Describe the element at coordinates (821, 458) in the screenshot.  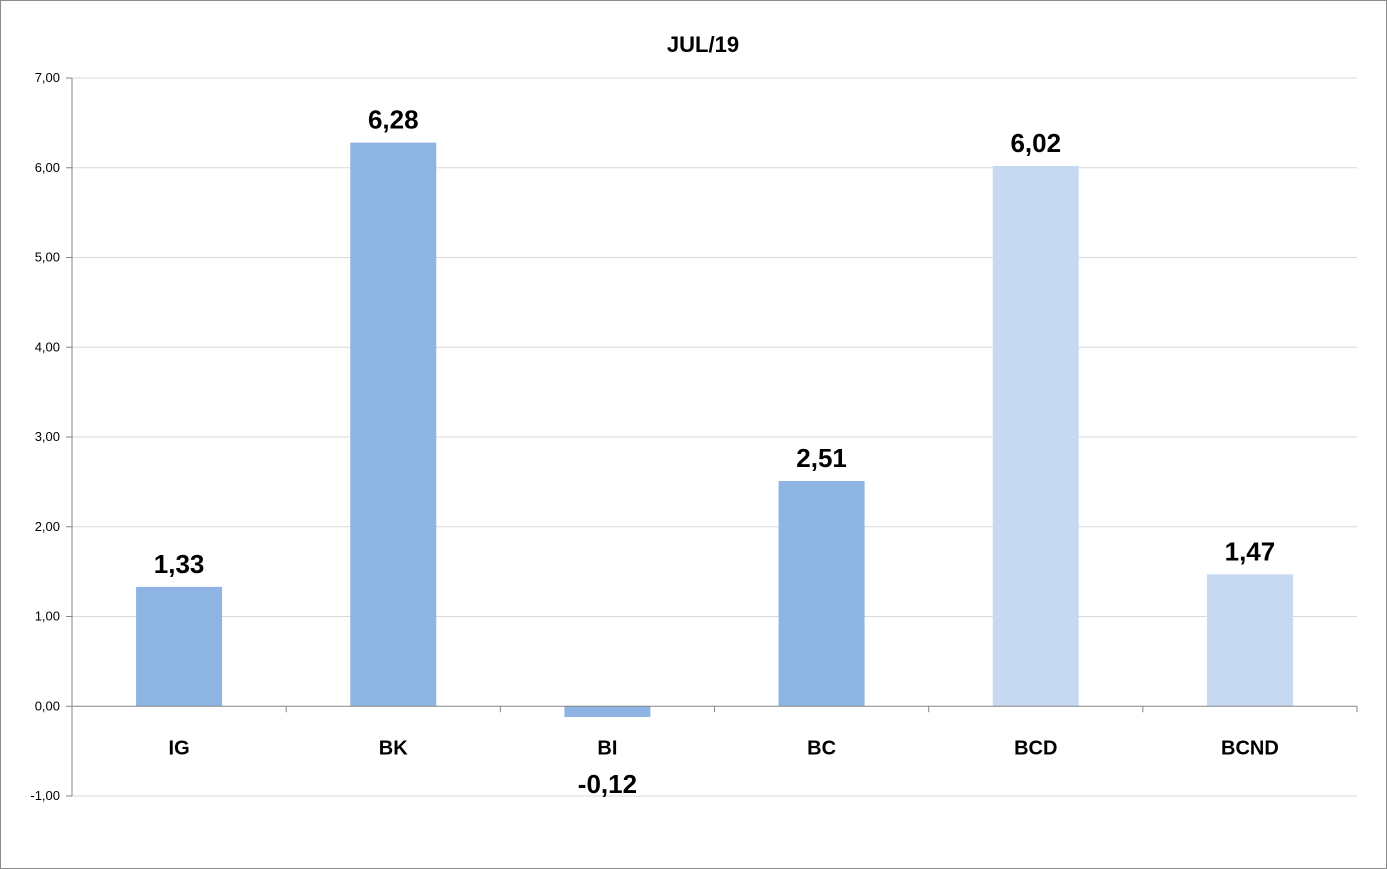
I see `data-label: 2,51` at that location.